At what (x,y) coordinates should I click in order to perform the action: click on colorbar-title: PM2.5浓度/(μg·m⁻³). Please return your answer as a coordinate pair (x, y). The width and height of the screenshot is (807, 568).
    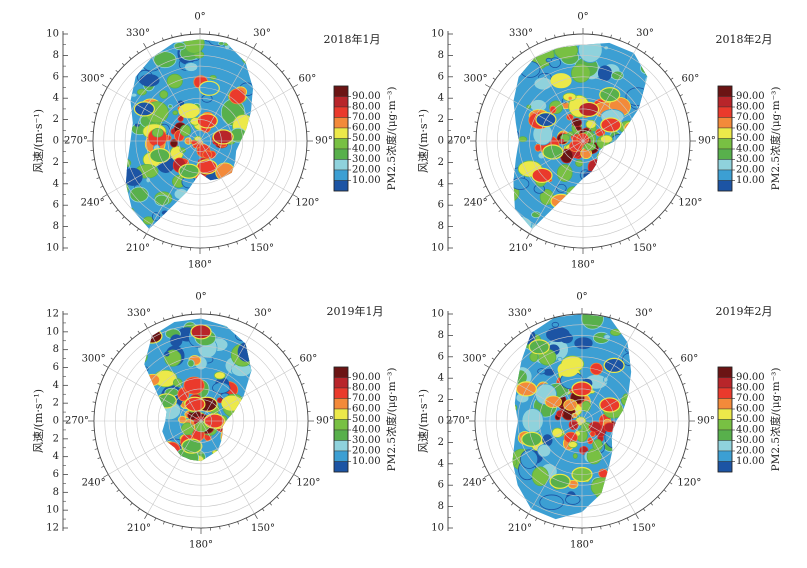
    Looking at the image, I should click on (775, 139).